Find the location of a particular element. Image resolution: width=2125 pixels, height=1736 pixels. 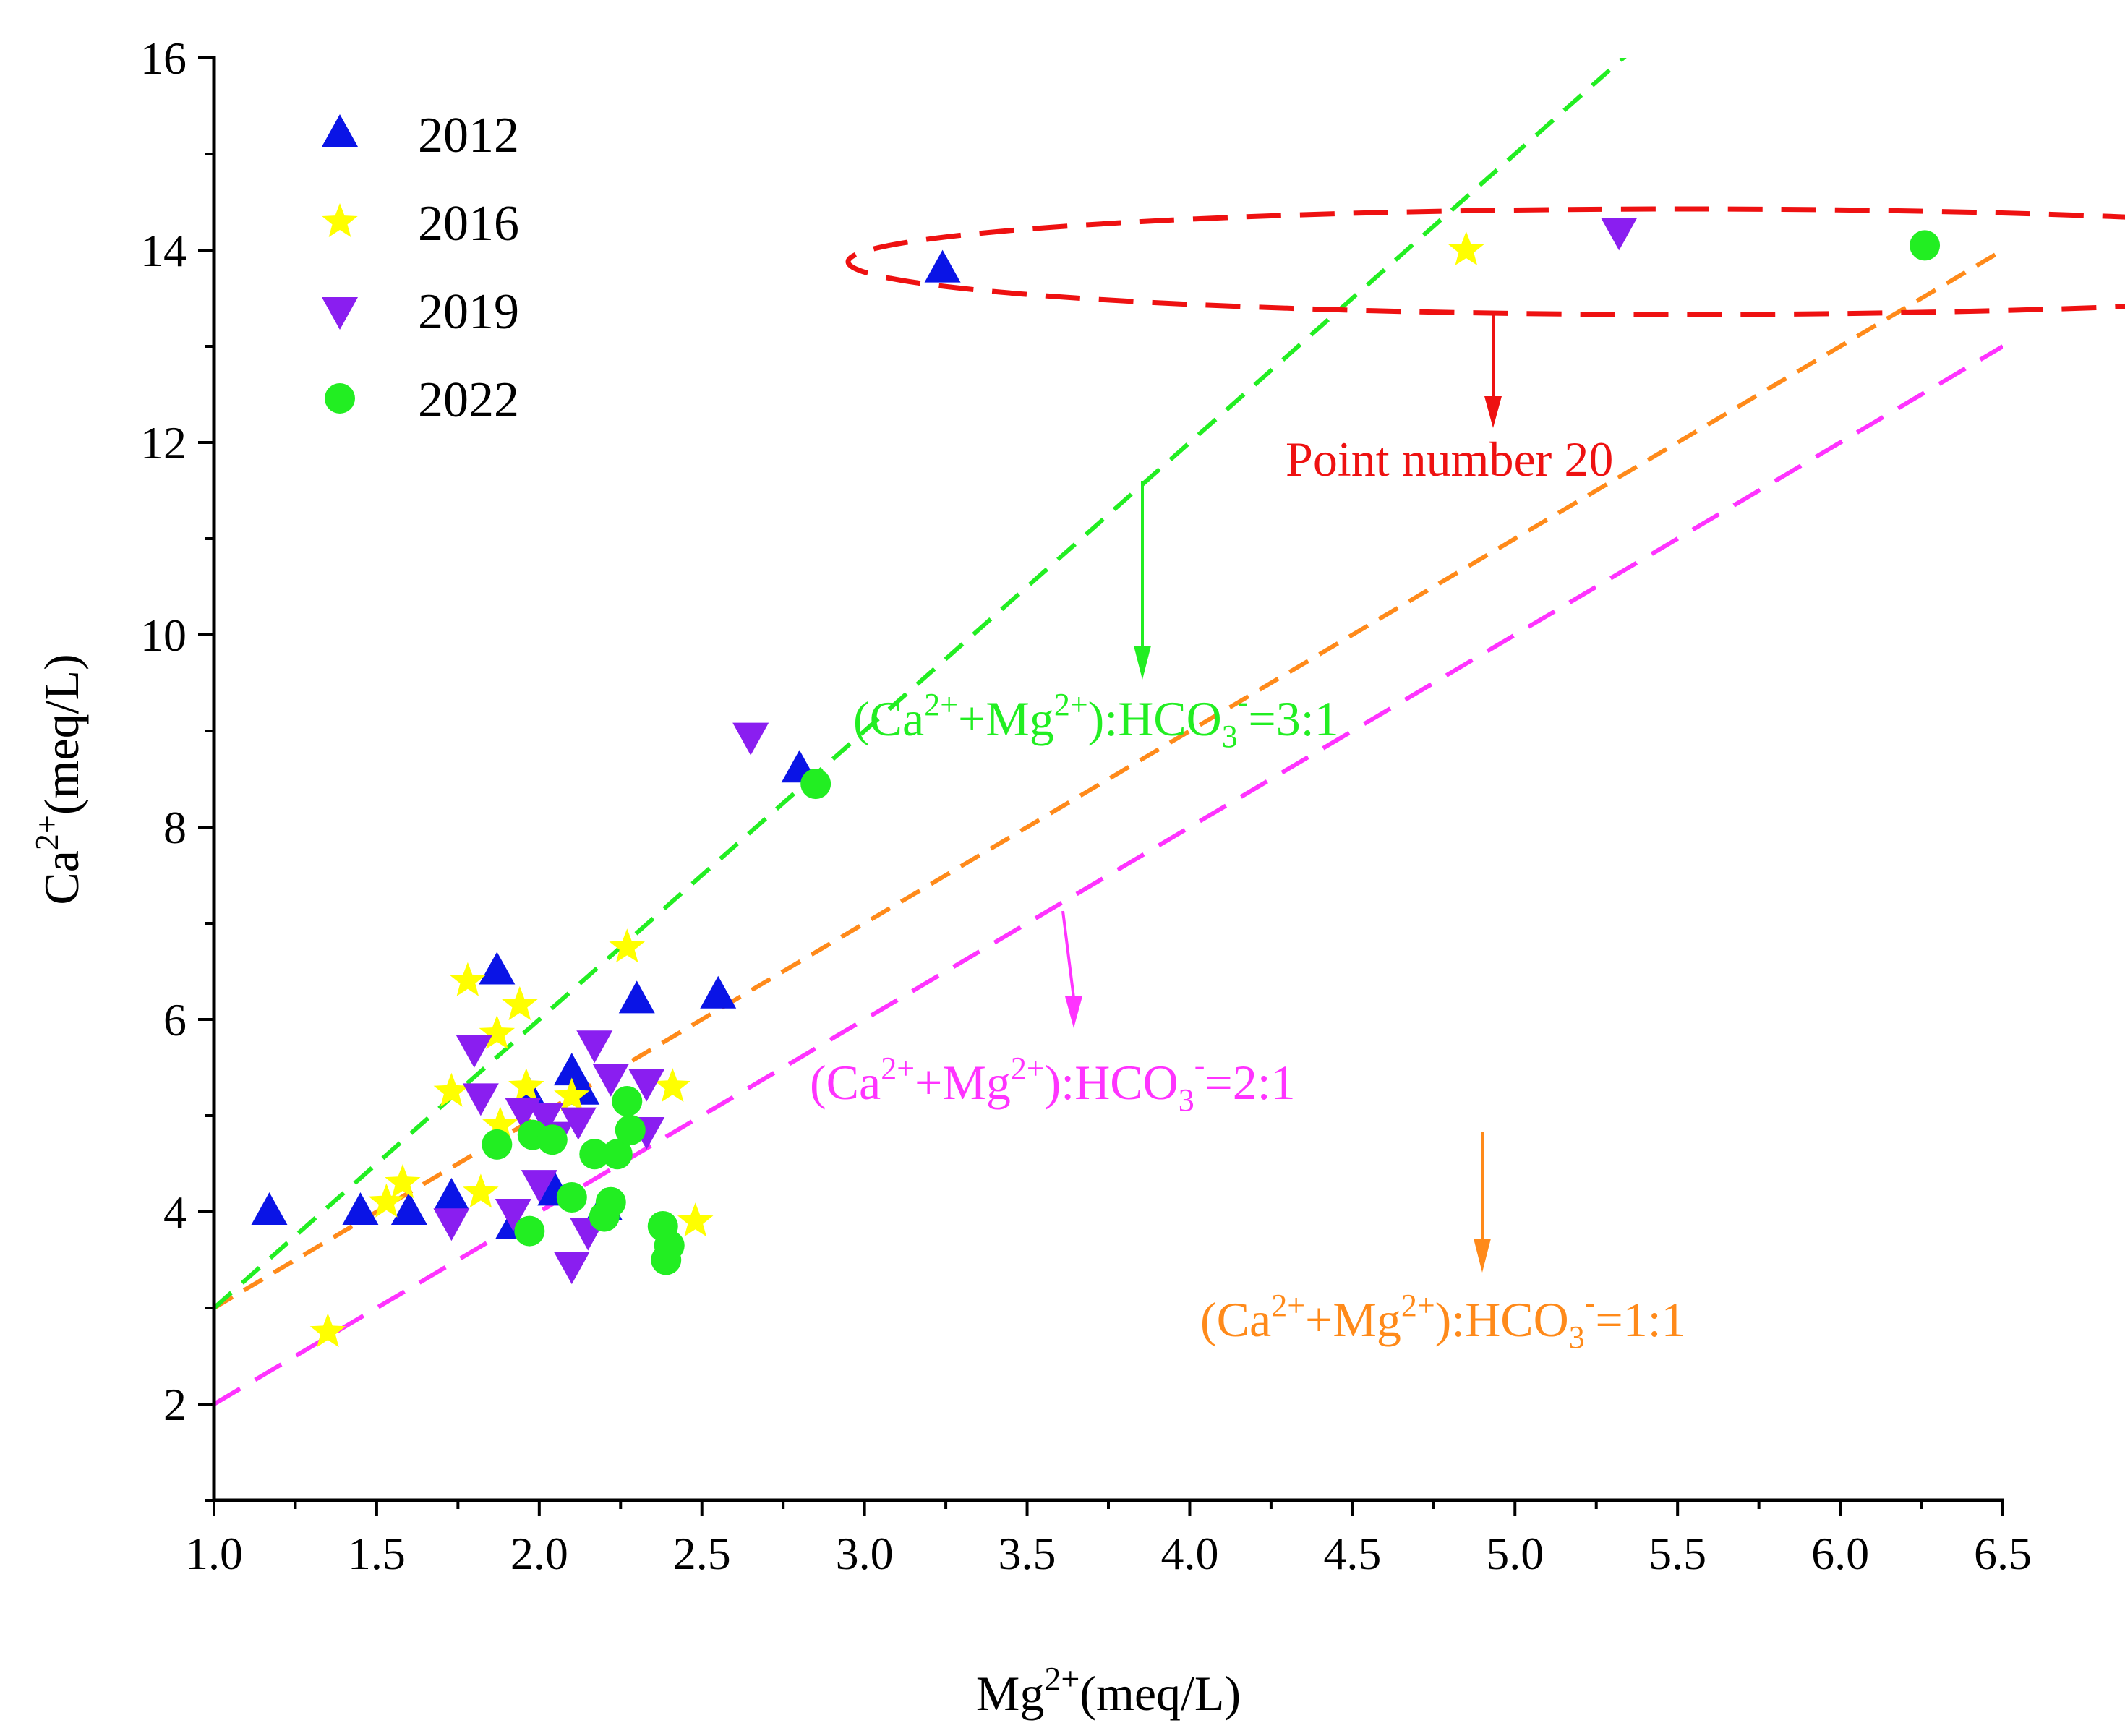

x-tick-label: 3.5 is located at coordinates (1027, 1553).